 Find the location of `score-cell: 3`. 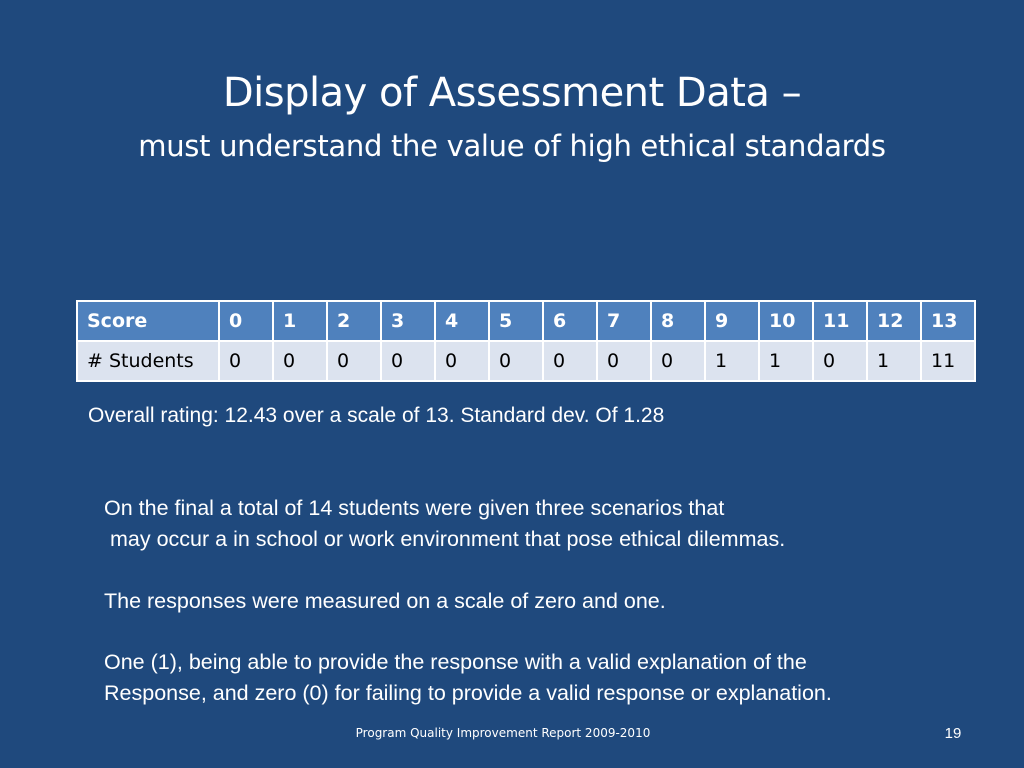

score-cell: 3 is located at coordinates (408, 321).